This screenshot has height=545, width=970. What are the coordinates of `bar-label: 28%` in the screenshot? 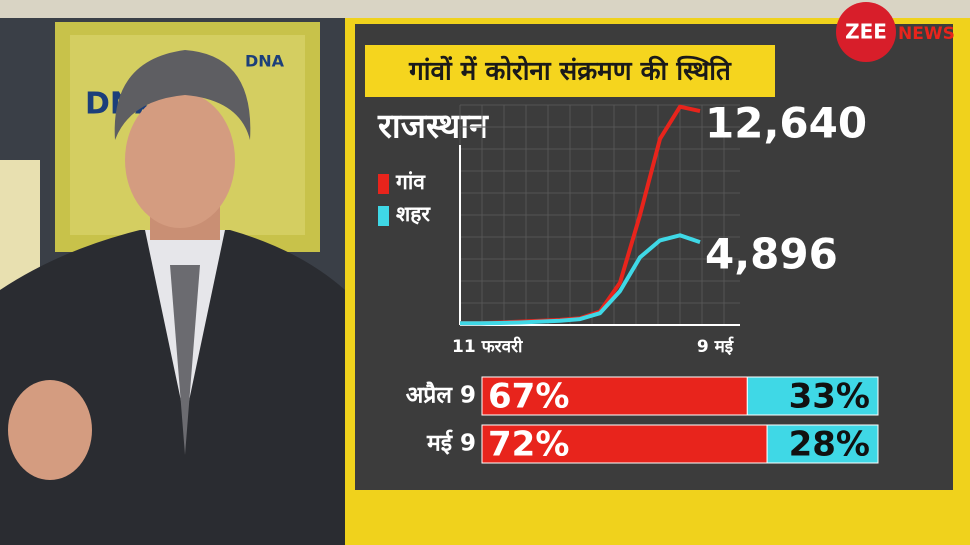 It's located at (829, 445).